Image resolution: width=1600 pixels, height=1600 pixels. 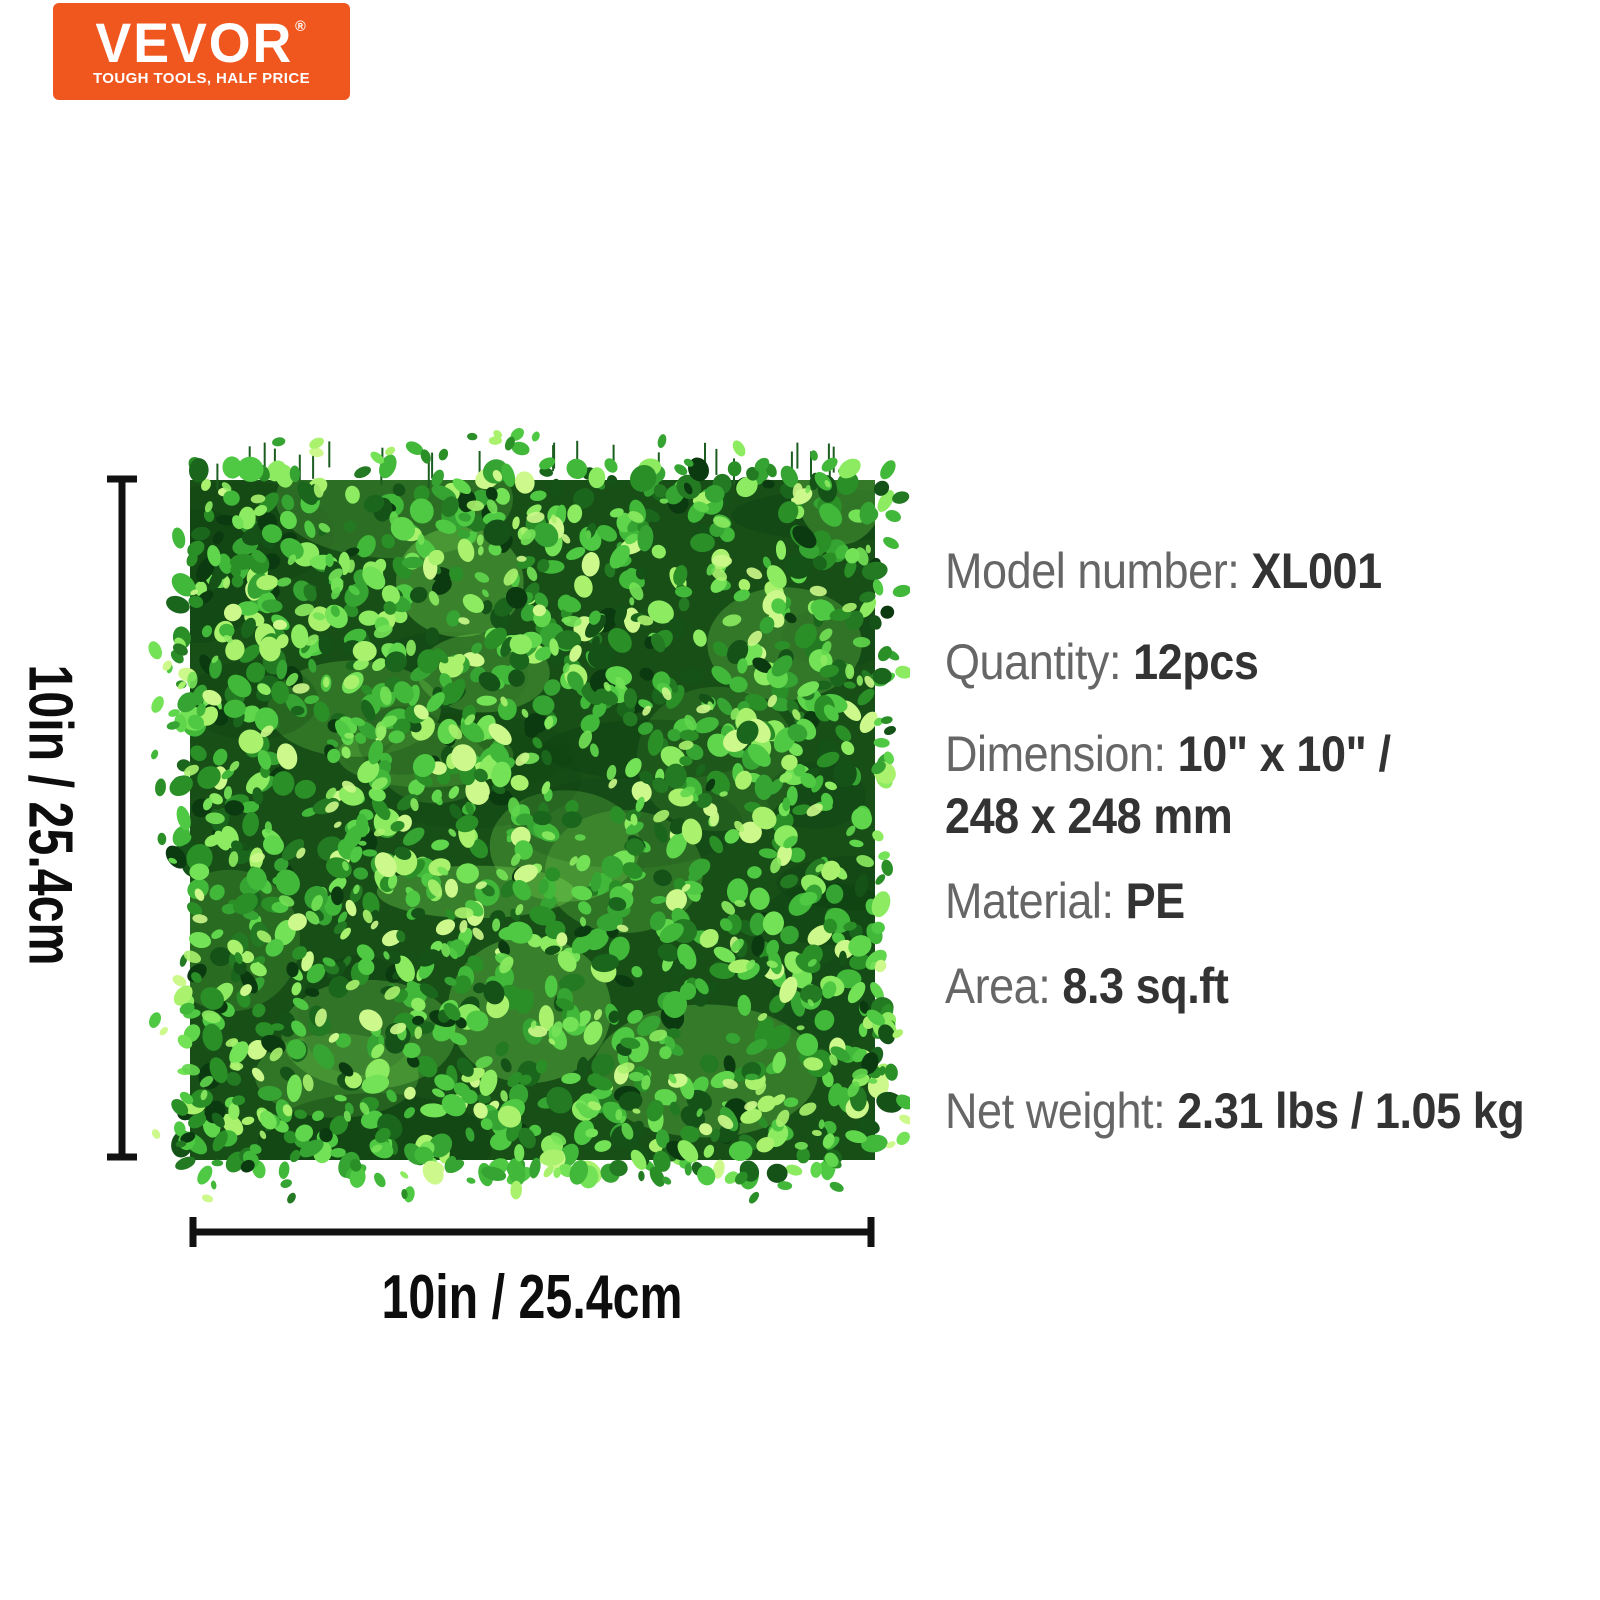 What do you see at coordinates (1004, 986) in the screenshot?
I see `spec-label: Area:` at bounding box center [1004, 986].